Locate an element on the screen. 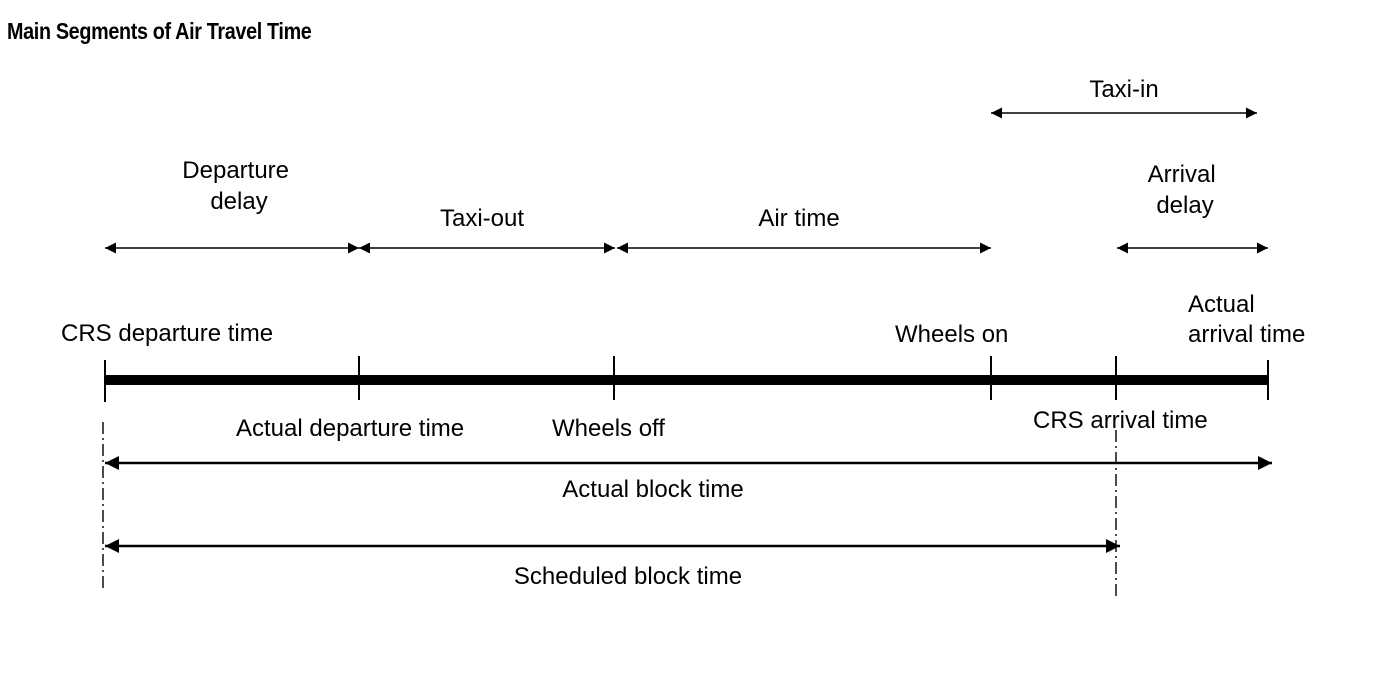  taxi-out-label: Taxi-out is located at coordinates (482, 218).